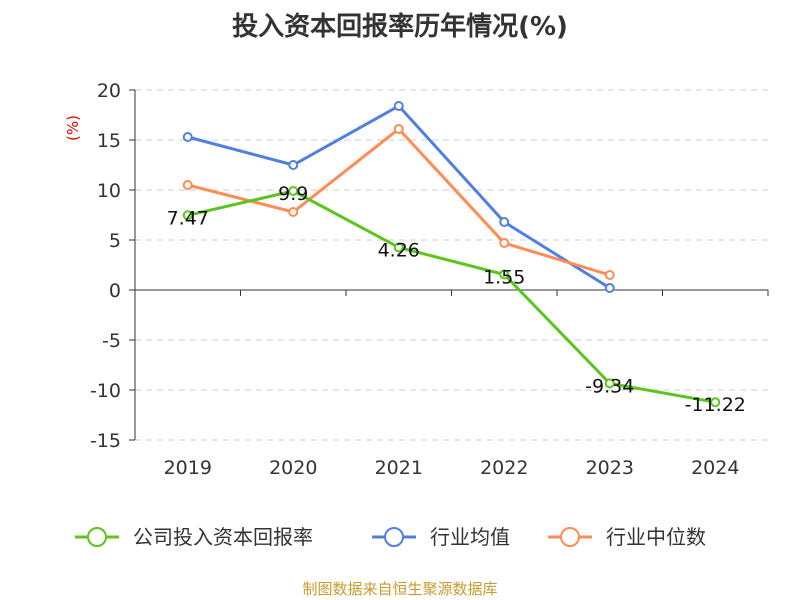  Describe the element at coordinates (400, 27) in the screenshot. I see `chart-title: 投入资本回报率历年情况(%)` at that location.